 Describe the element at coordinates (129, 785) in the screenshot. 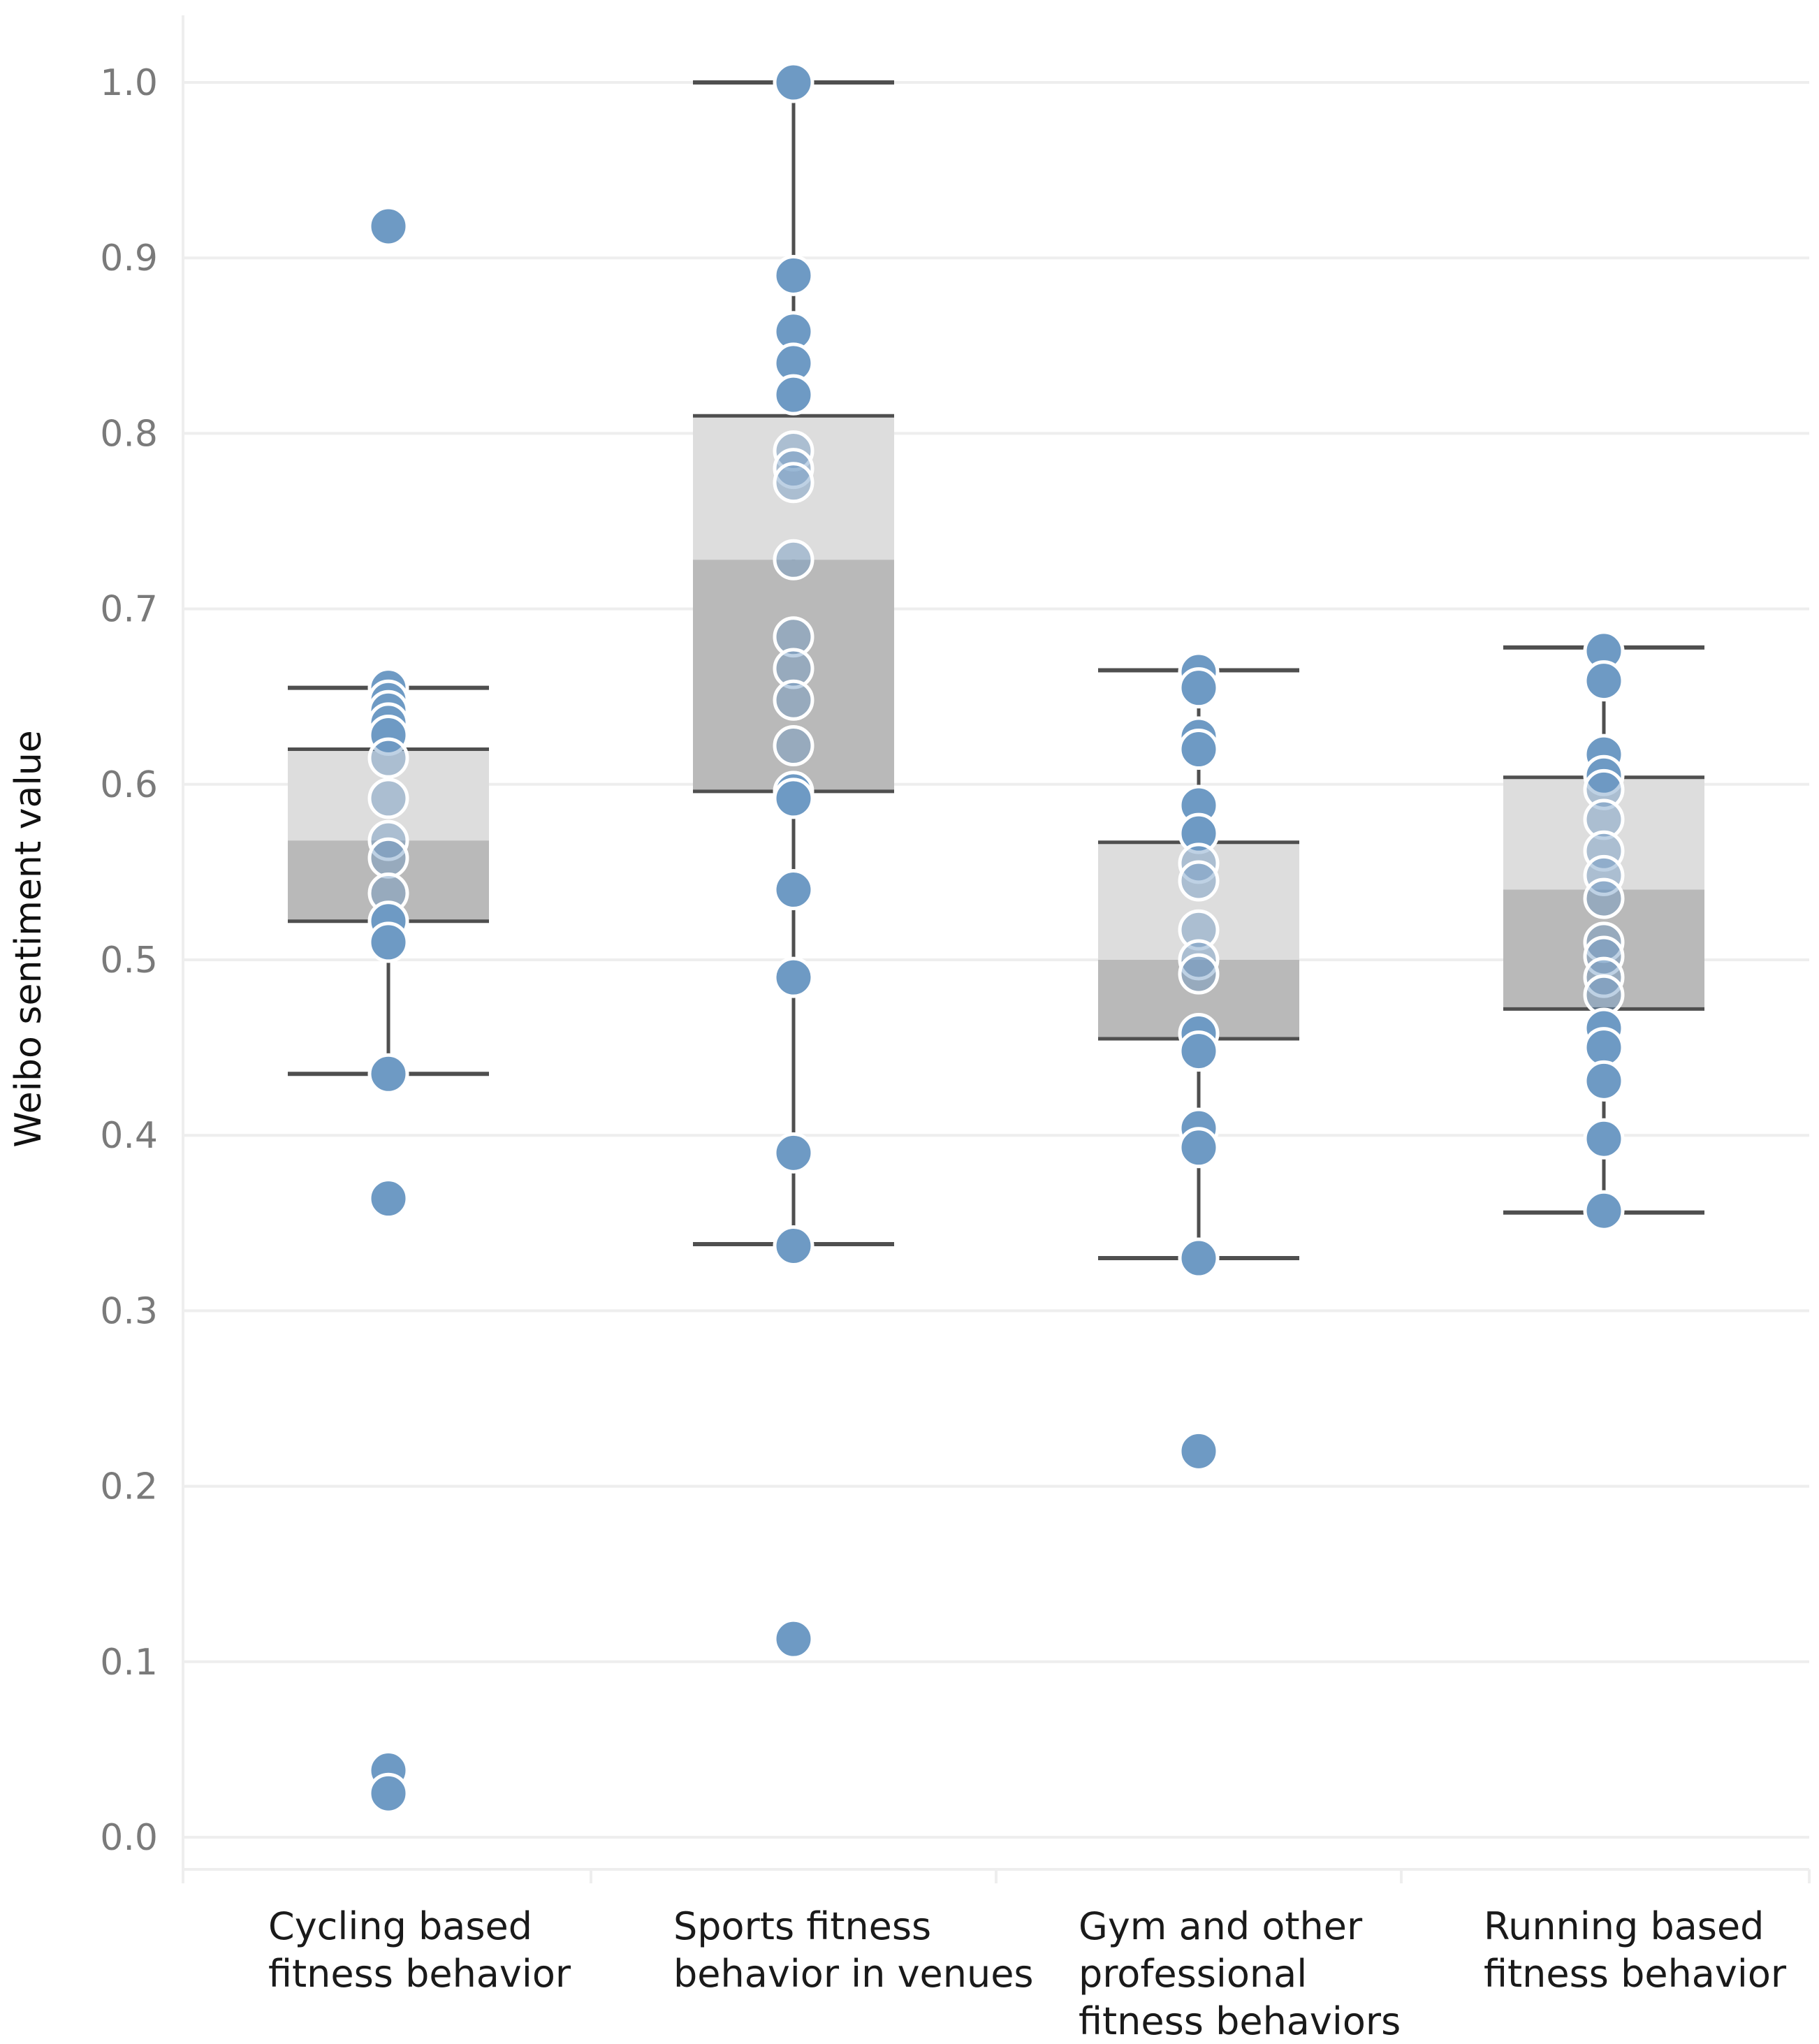

I see `y-tick-label: 0.6` at that location.